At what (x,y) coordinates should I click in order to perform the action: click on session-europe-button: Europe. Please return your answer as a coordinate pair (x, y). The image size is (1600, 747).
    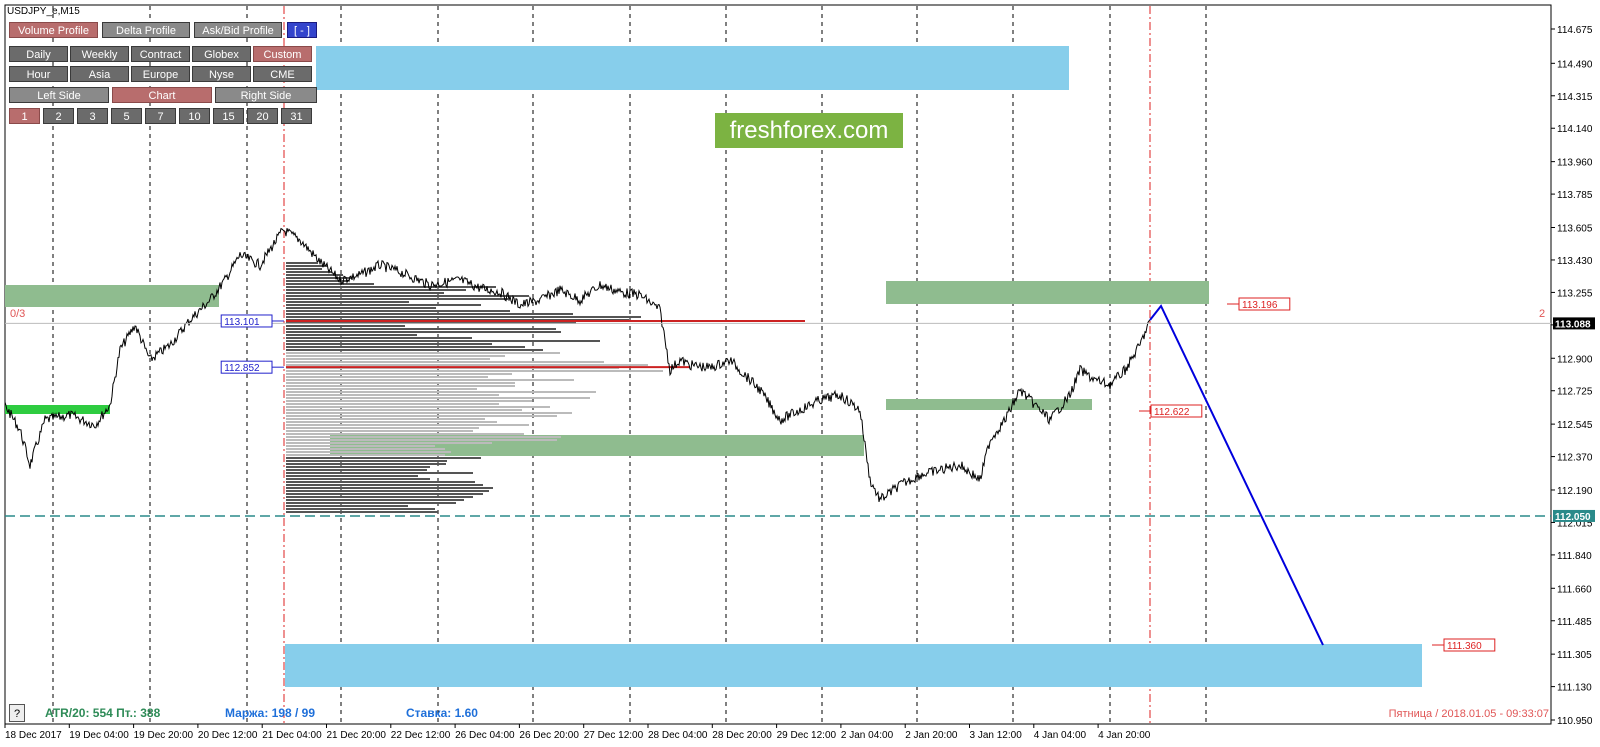
    Looking at the image, I should click on (160, 74).